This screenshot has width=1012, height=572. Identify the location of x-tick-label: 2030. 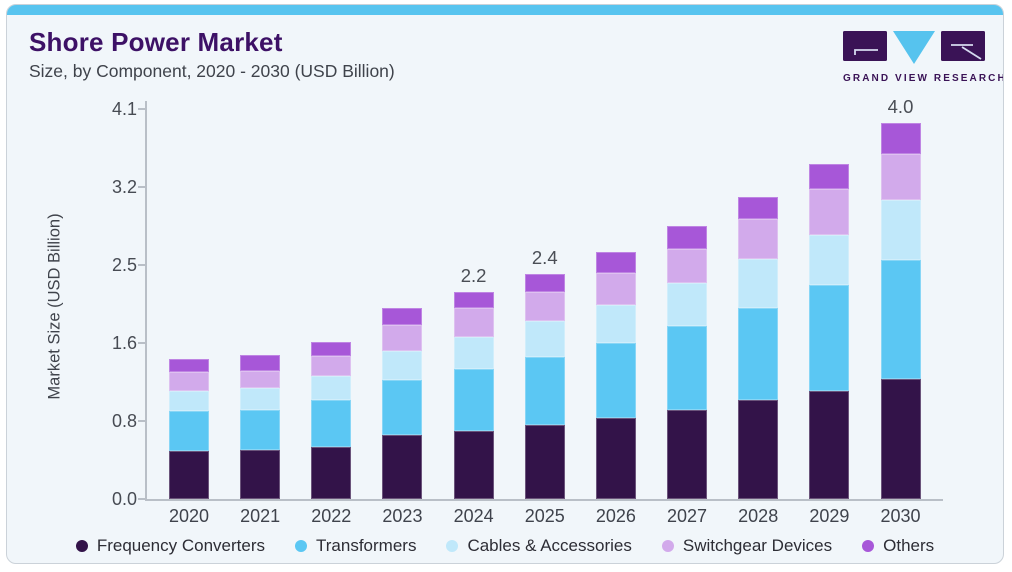
(900, 516).